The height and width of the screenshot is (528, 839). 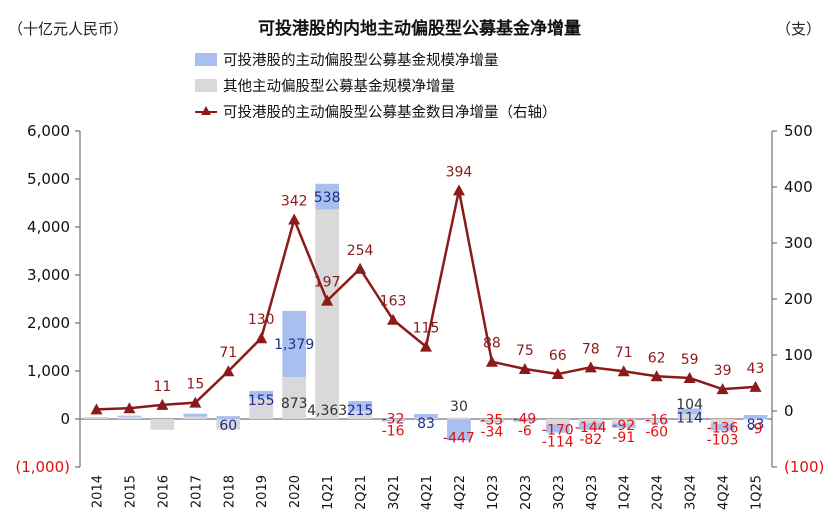 I want to click on right-axis-tick-label: 0, so click(x=789, y=411).